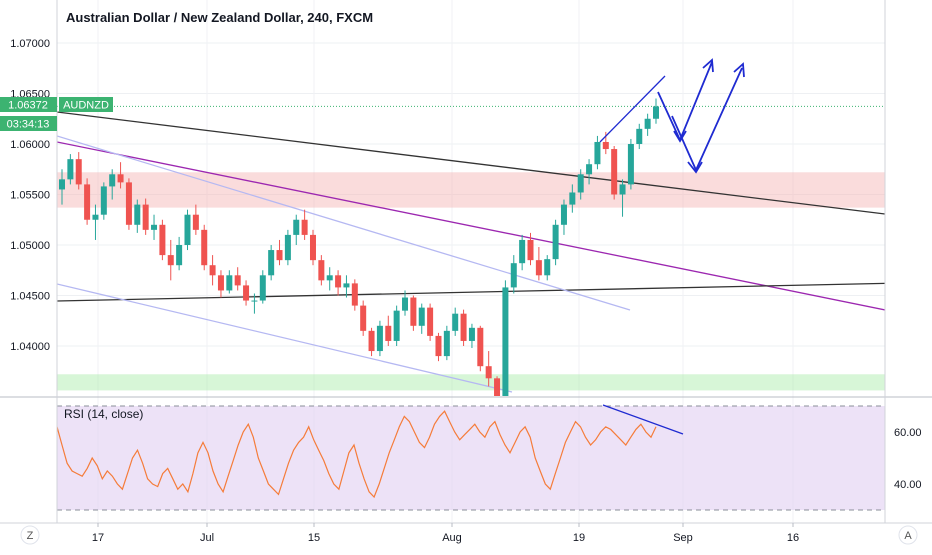  Describe the element at coordinates (98, 538) in the screenshot. I see `time-tick-label: 17` at that location.